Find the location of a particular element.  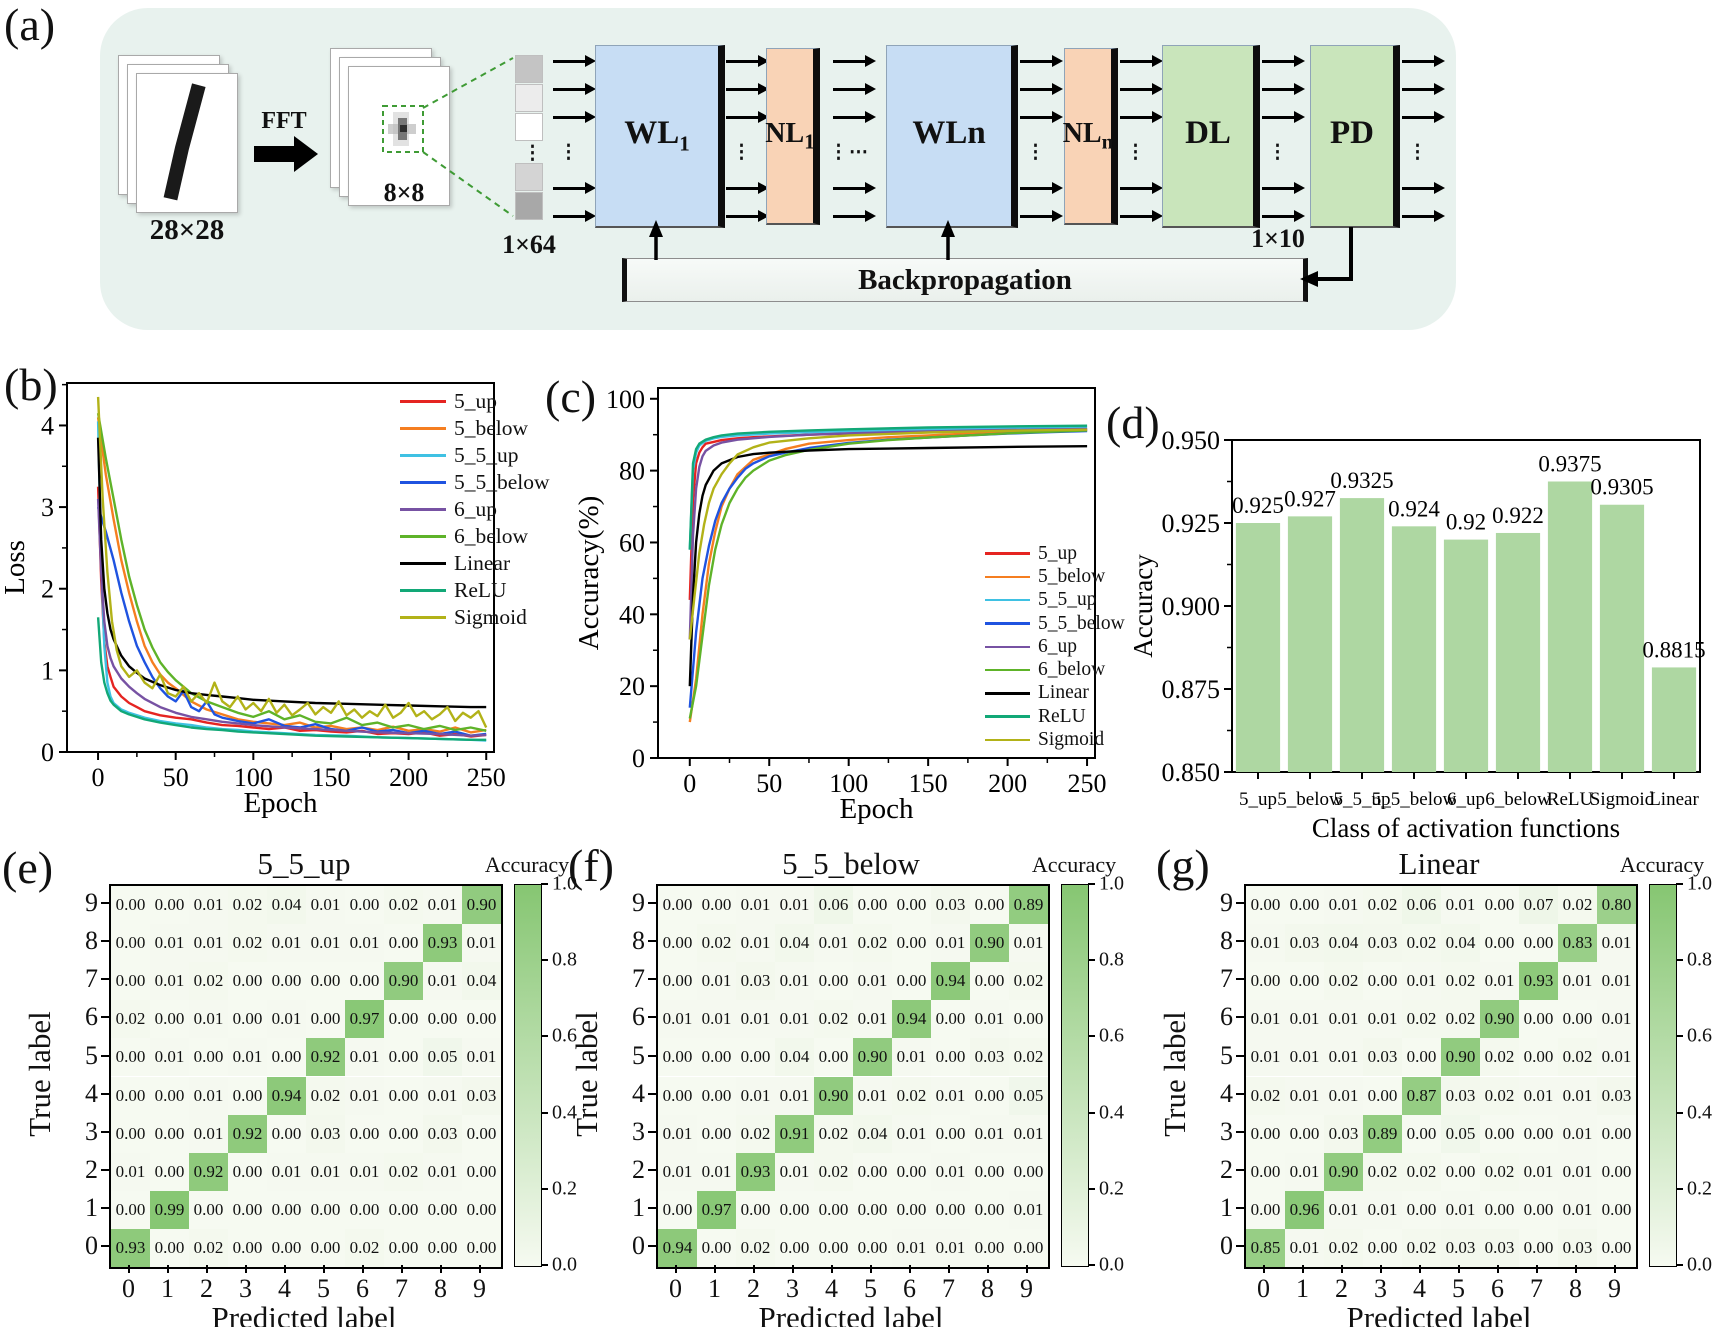

colorbar-tick-label: 0.0 is located at coordinates (1111, 1264).